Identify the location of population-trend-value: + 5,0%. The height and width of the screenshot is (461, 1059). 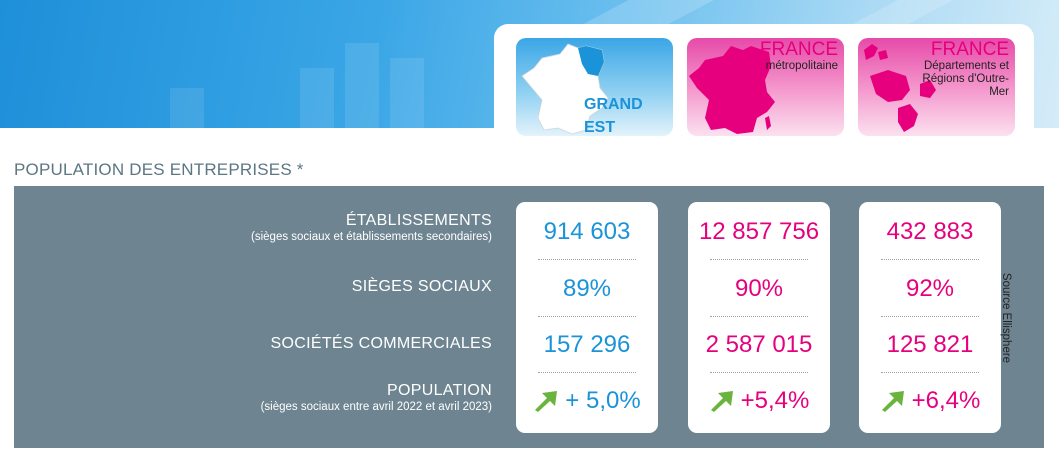
(603, 400).